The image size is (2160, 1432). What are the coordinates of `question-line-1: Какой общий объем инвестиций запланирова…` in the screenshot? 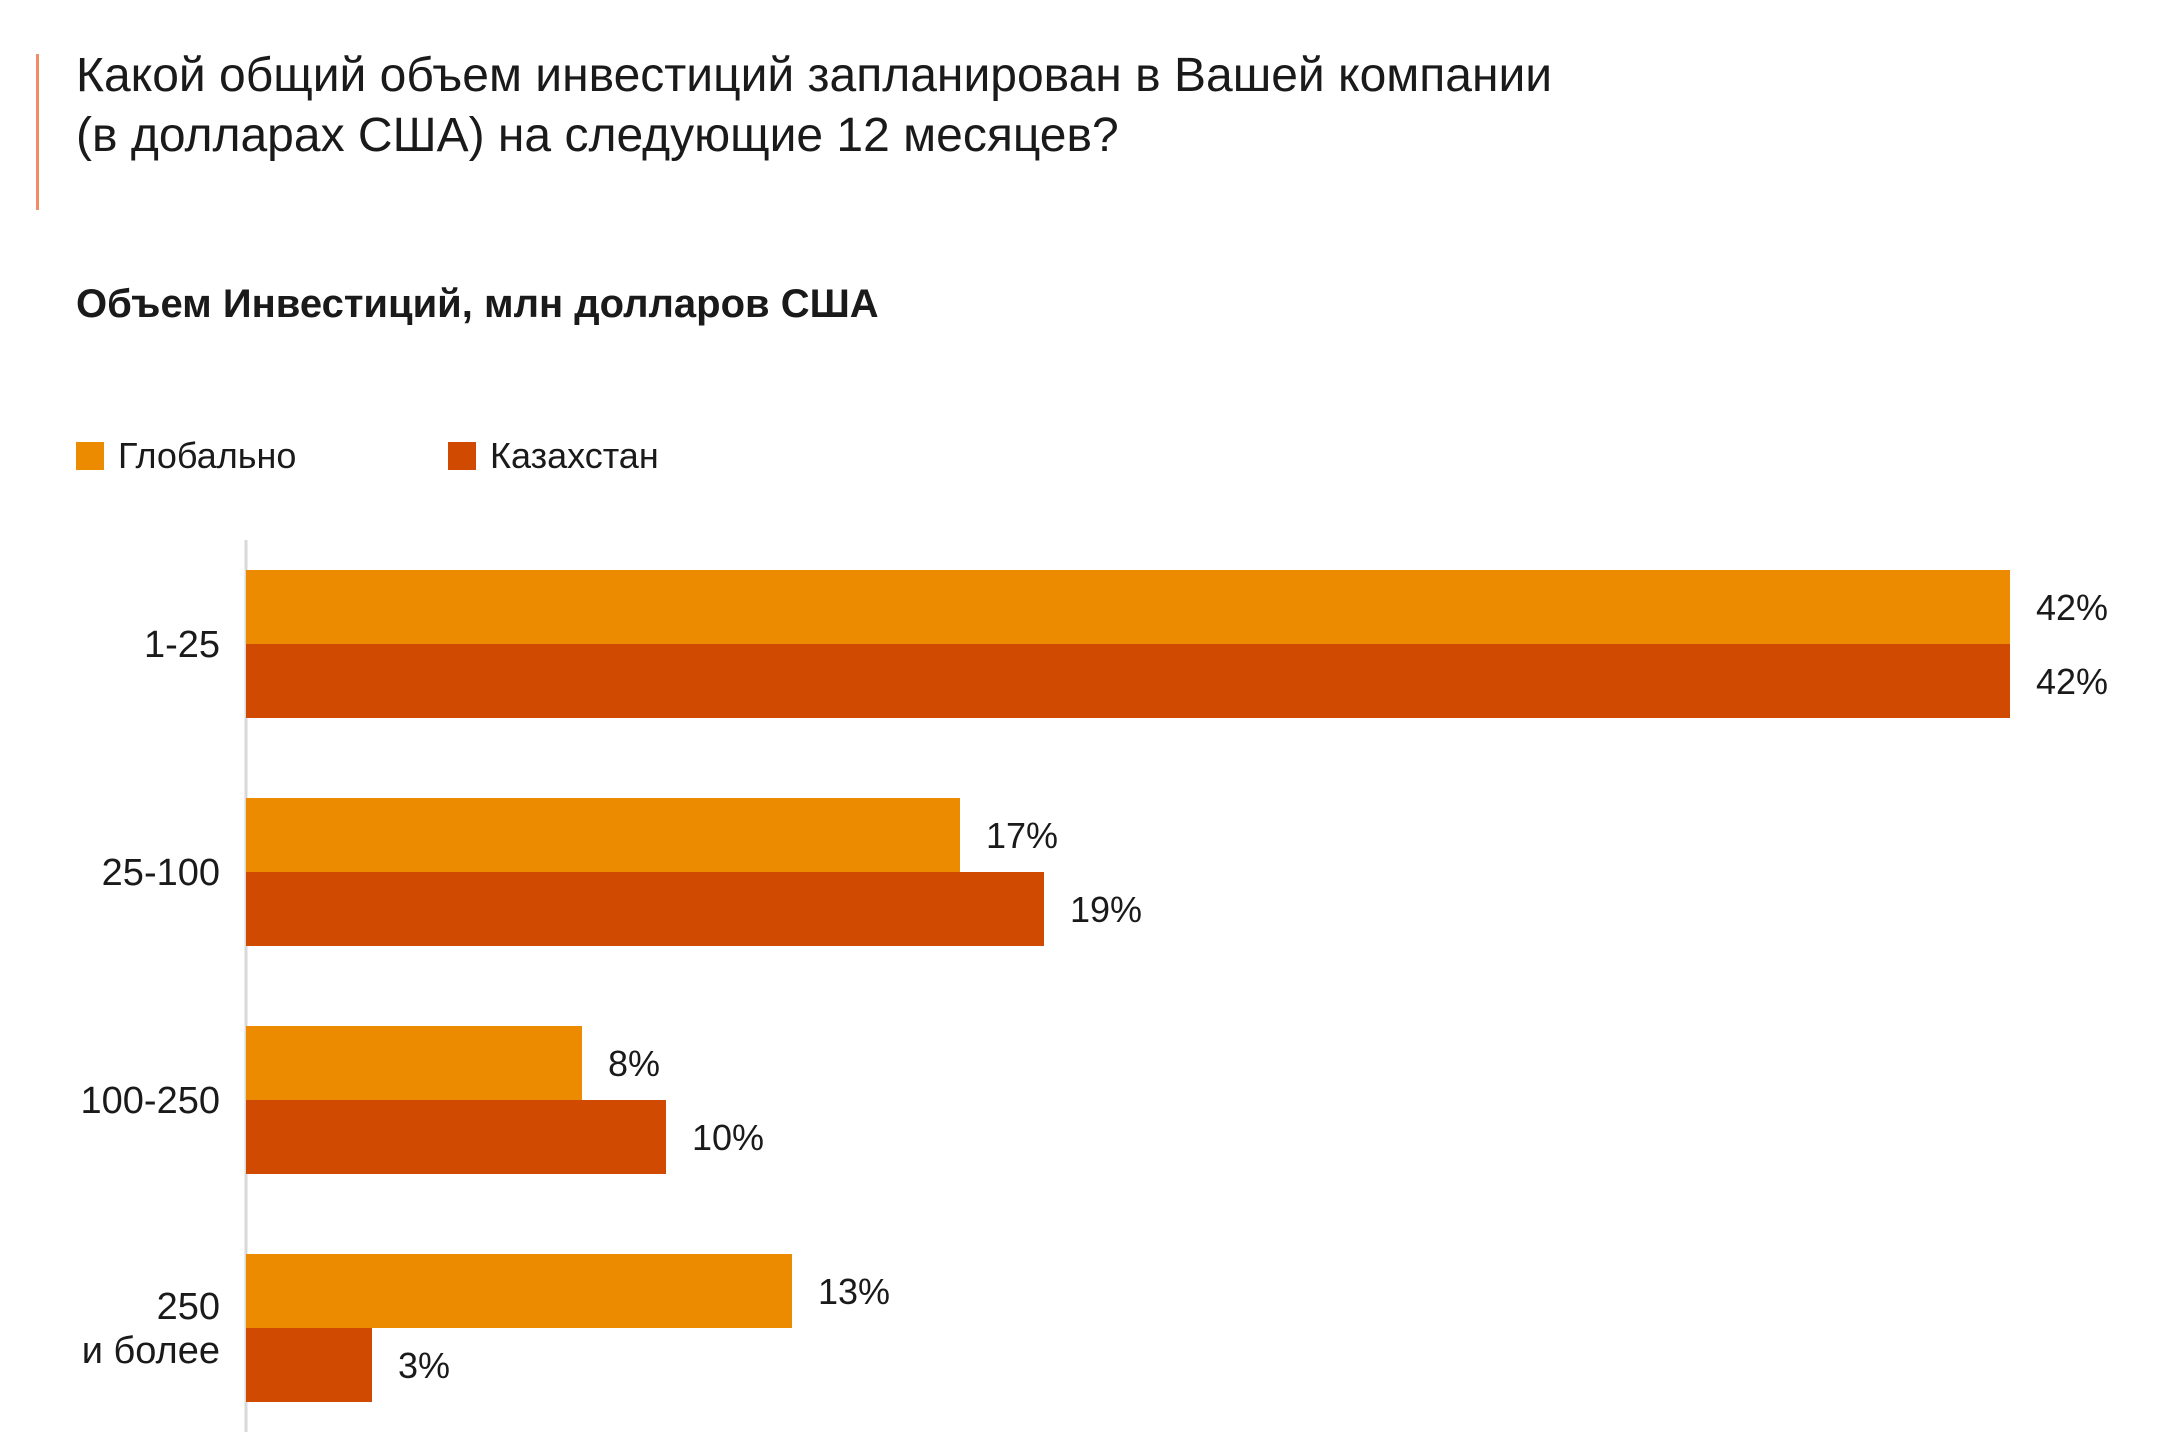 It's located at (814, 75).